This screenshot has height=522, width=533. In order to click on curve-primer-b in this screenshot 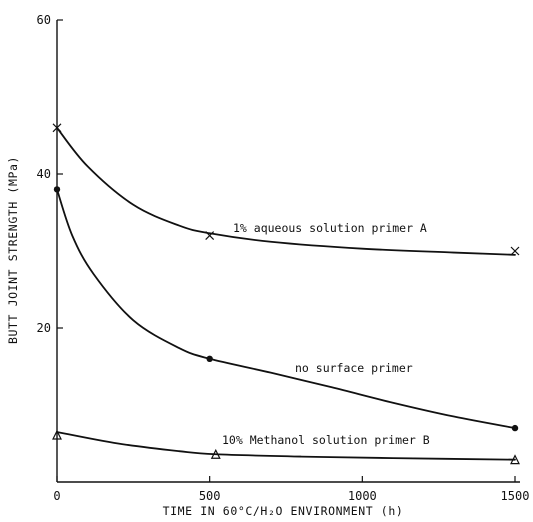, I will do `click(286, 446)`.